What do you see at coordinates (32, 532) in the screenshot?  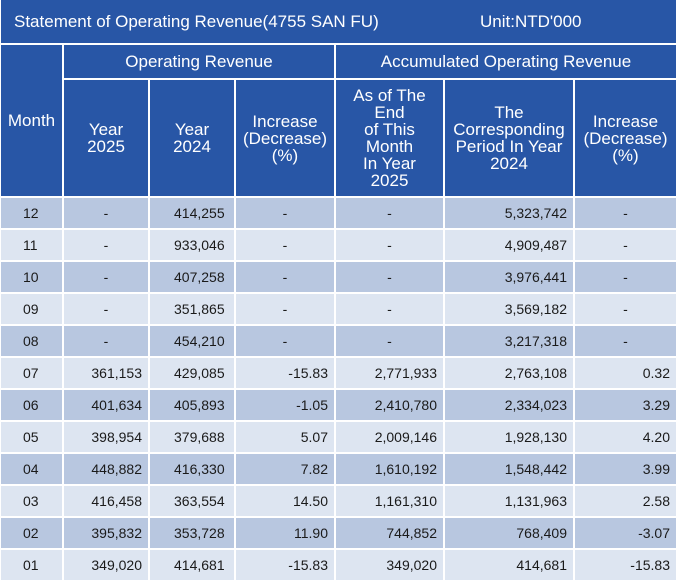 I see `month-cell: 02` at bounding box center [32, 532].